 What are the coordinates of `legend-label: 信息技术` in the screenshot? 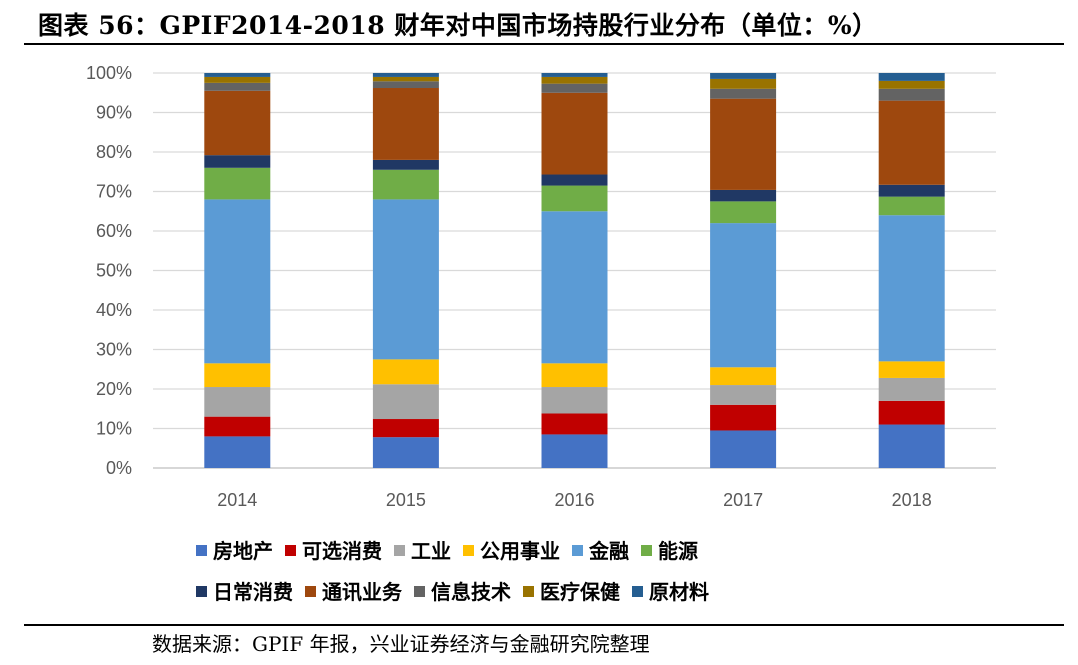 It's located at (471, 592).